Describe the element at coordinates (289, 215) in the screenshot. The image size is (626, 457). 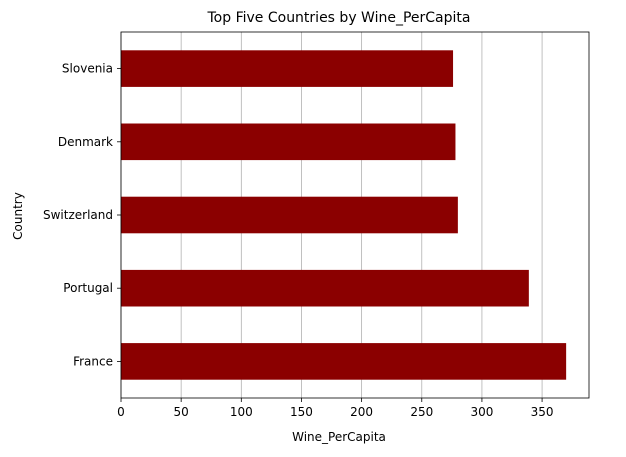
I see `bar-switzerland` at that location.